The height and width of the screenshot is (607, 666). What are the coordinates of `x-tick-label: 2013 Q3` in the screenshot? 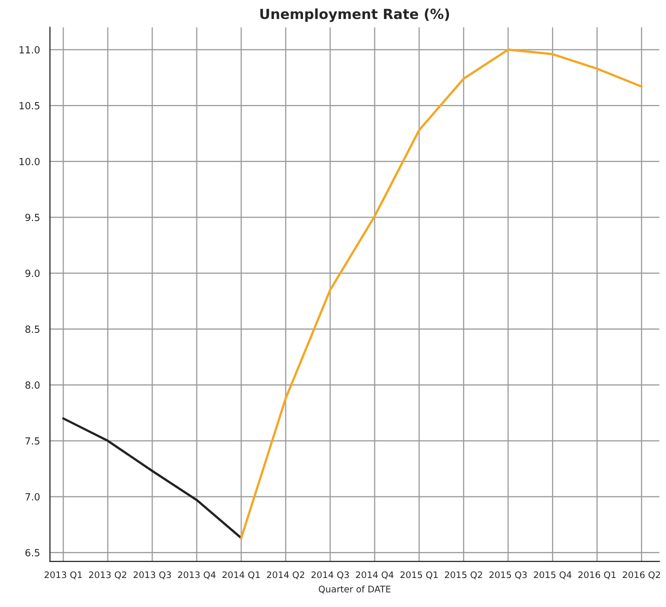 It's located at (152, 575).